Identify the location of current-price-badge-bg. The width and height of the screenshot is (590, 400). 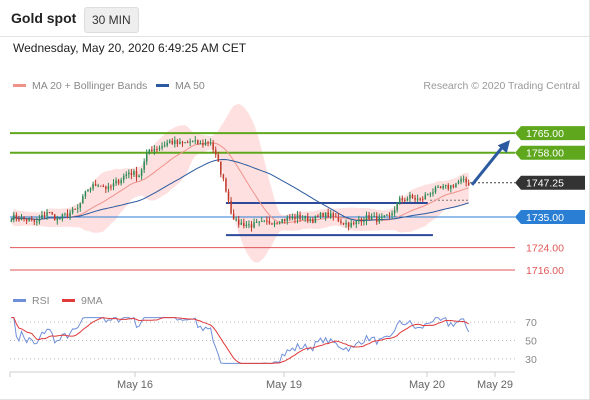
(550, 182).